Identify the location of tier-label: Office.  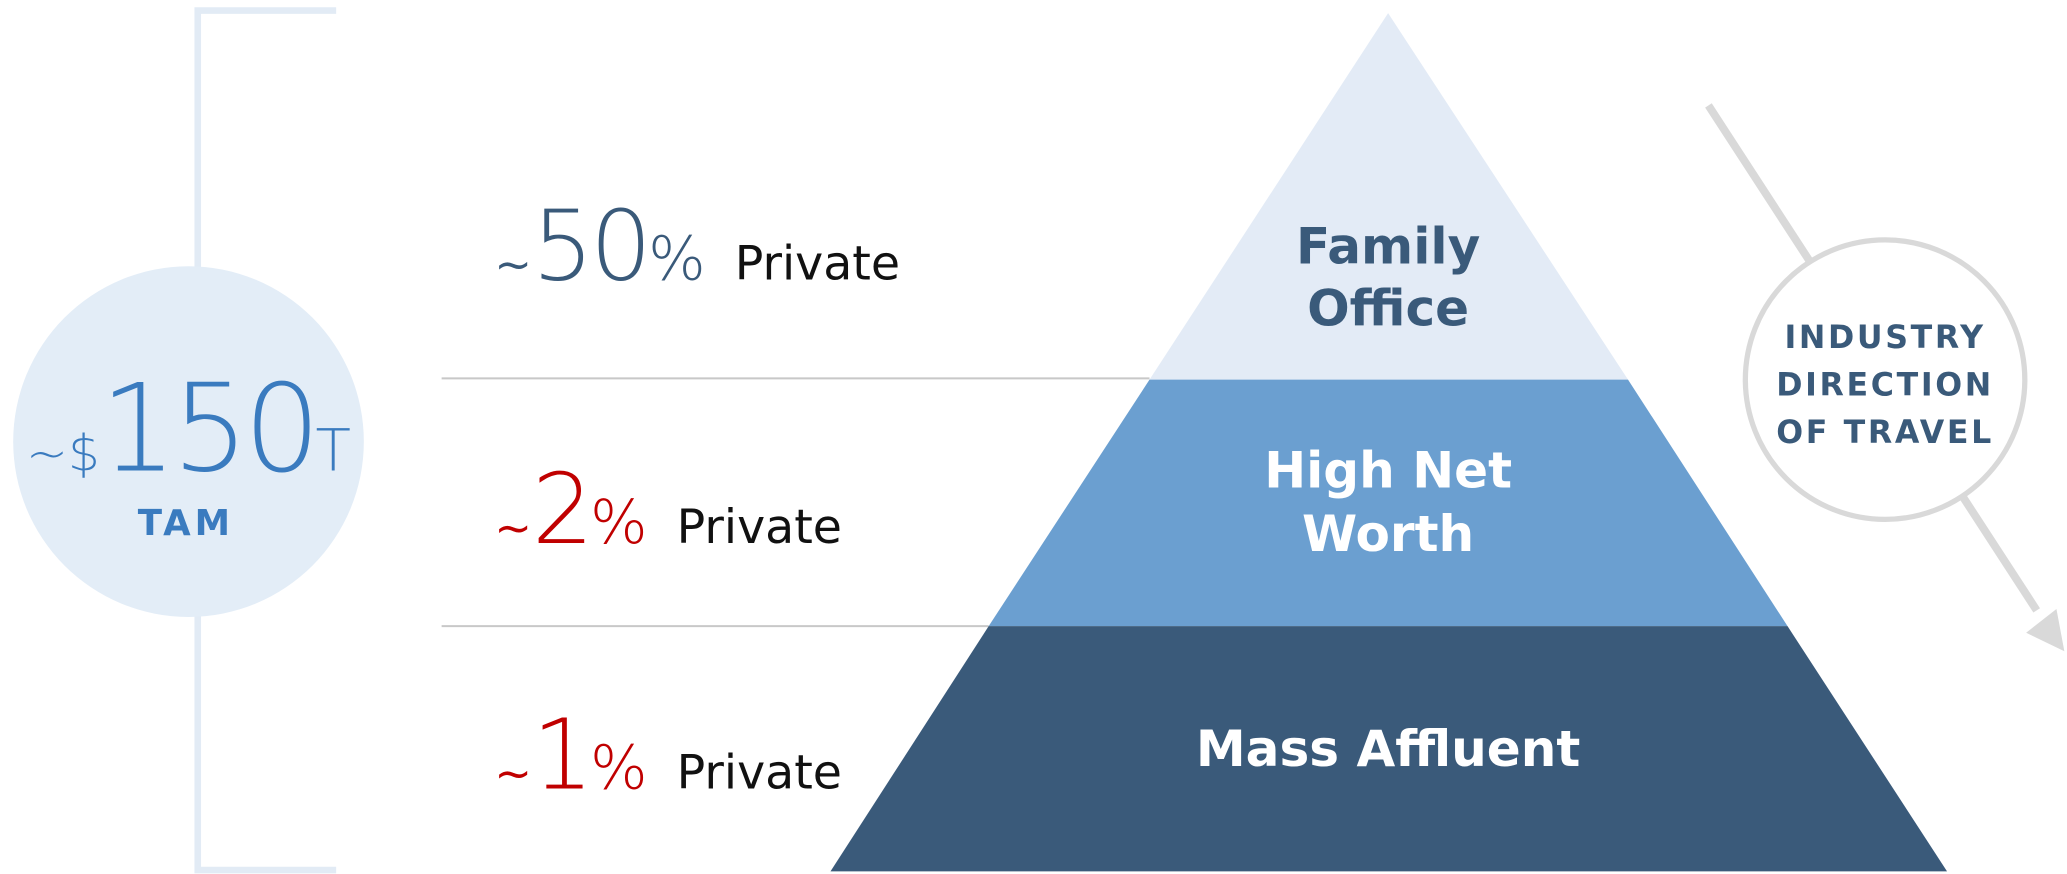
(1388, 309).